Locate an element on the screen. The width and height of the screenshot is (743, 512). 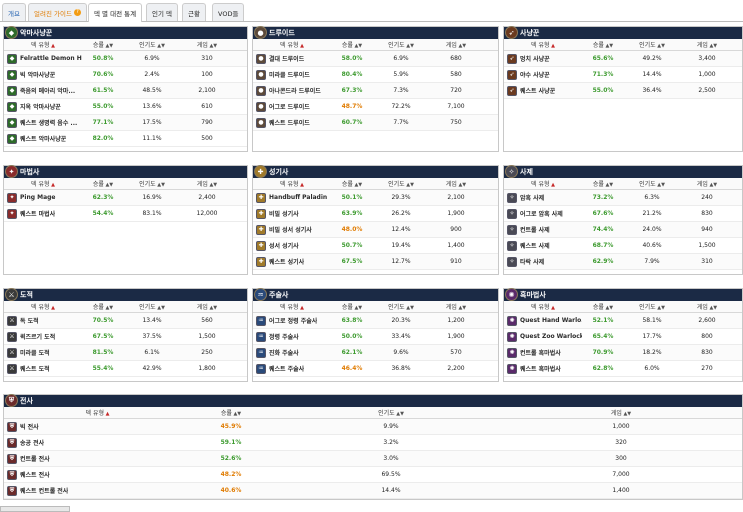
table-row: ✚ 퀘스트 성기사 67.5% 12.7% 910 is located at coordinates (375, 262).